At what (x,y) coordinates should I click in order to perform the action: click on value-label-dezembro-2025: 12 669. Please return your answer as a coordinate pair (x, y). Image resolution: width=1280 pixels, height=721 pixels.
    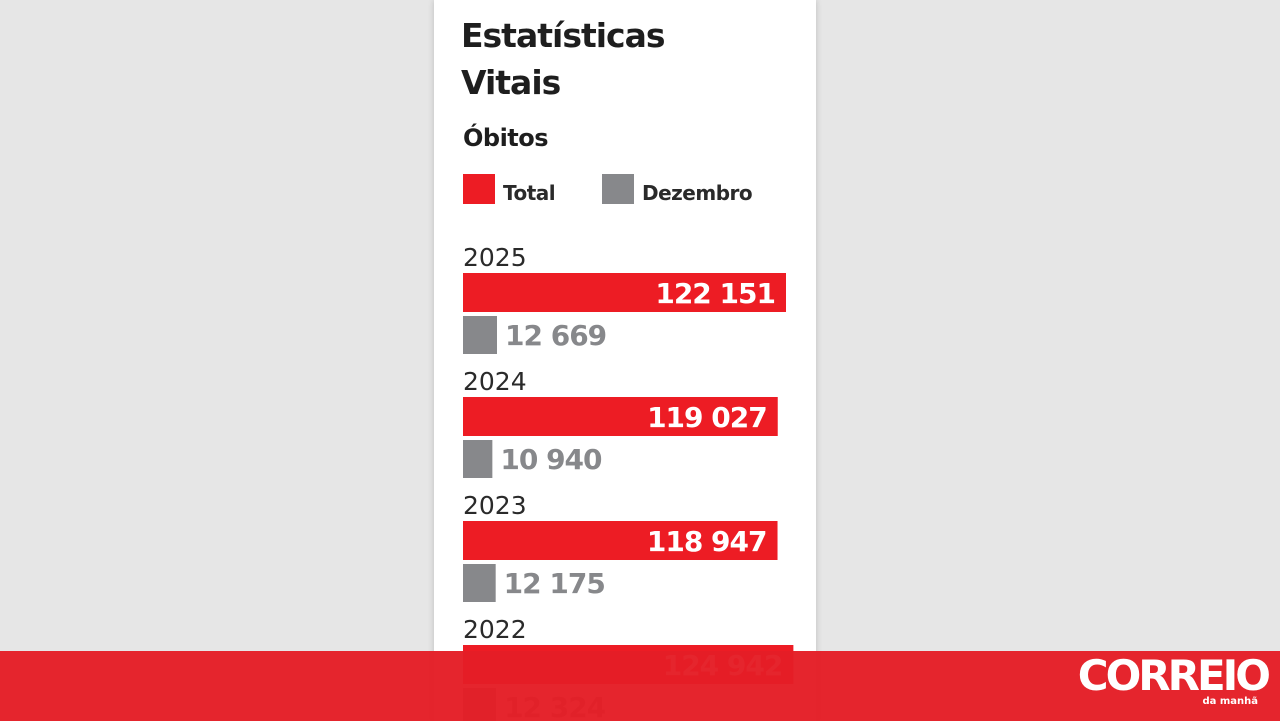
    Looking at the image, I should click on (555, 335).